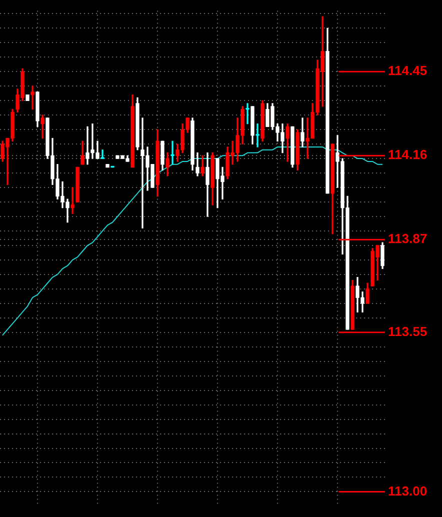  I want to click on y-tick-label: 113.87, so click(408, 238).